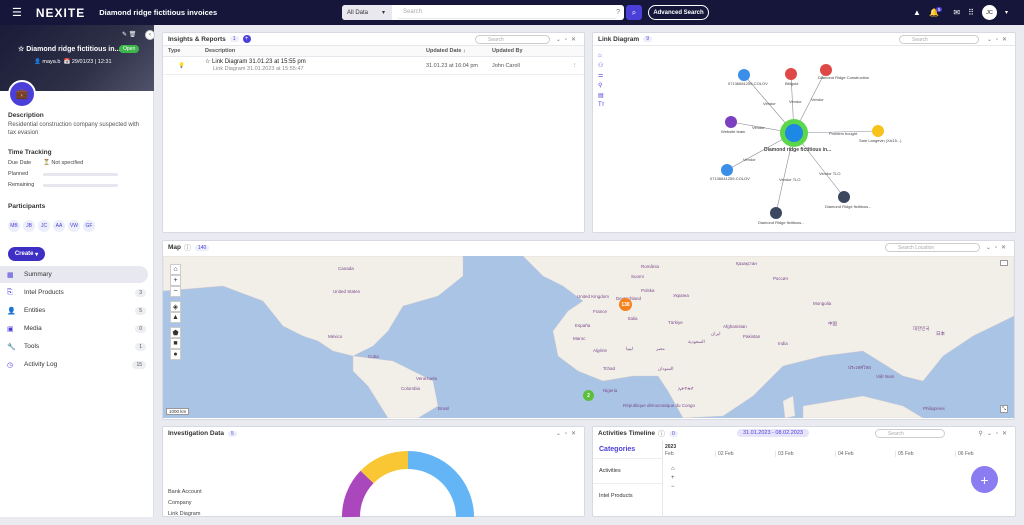 The width and height of the screenshot is (1024, 525). Describe the element at coordinates (175, 306) in the screenshot. I see `layers-icon: ◈` at that location.